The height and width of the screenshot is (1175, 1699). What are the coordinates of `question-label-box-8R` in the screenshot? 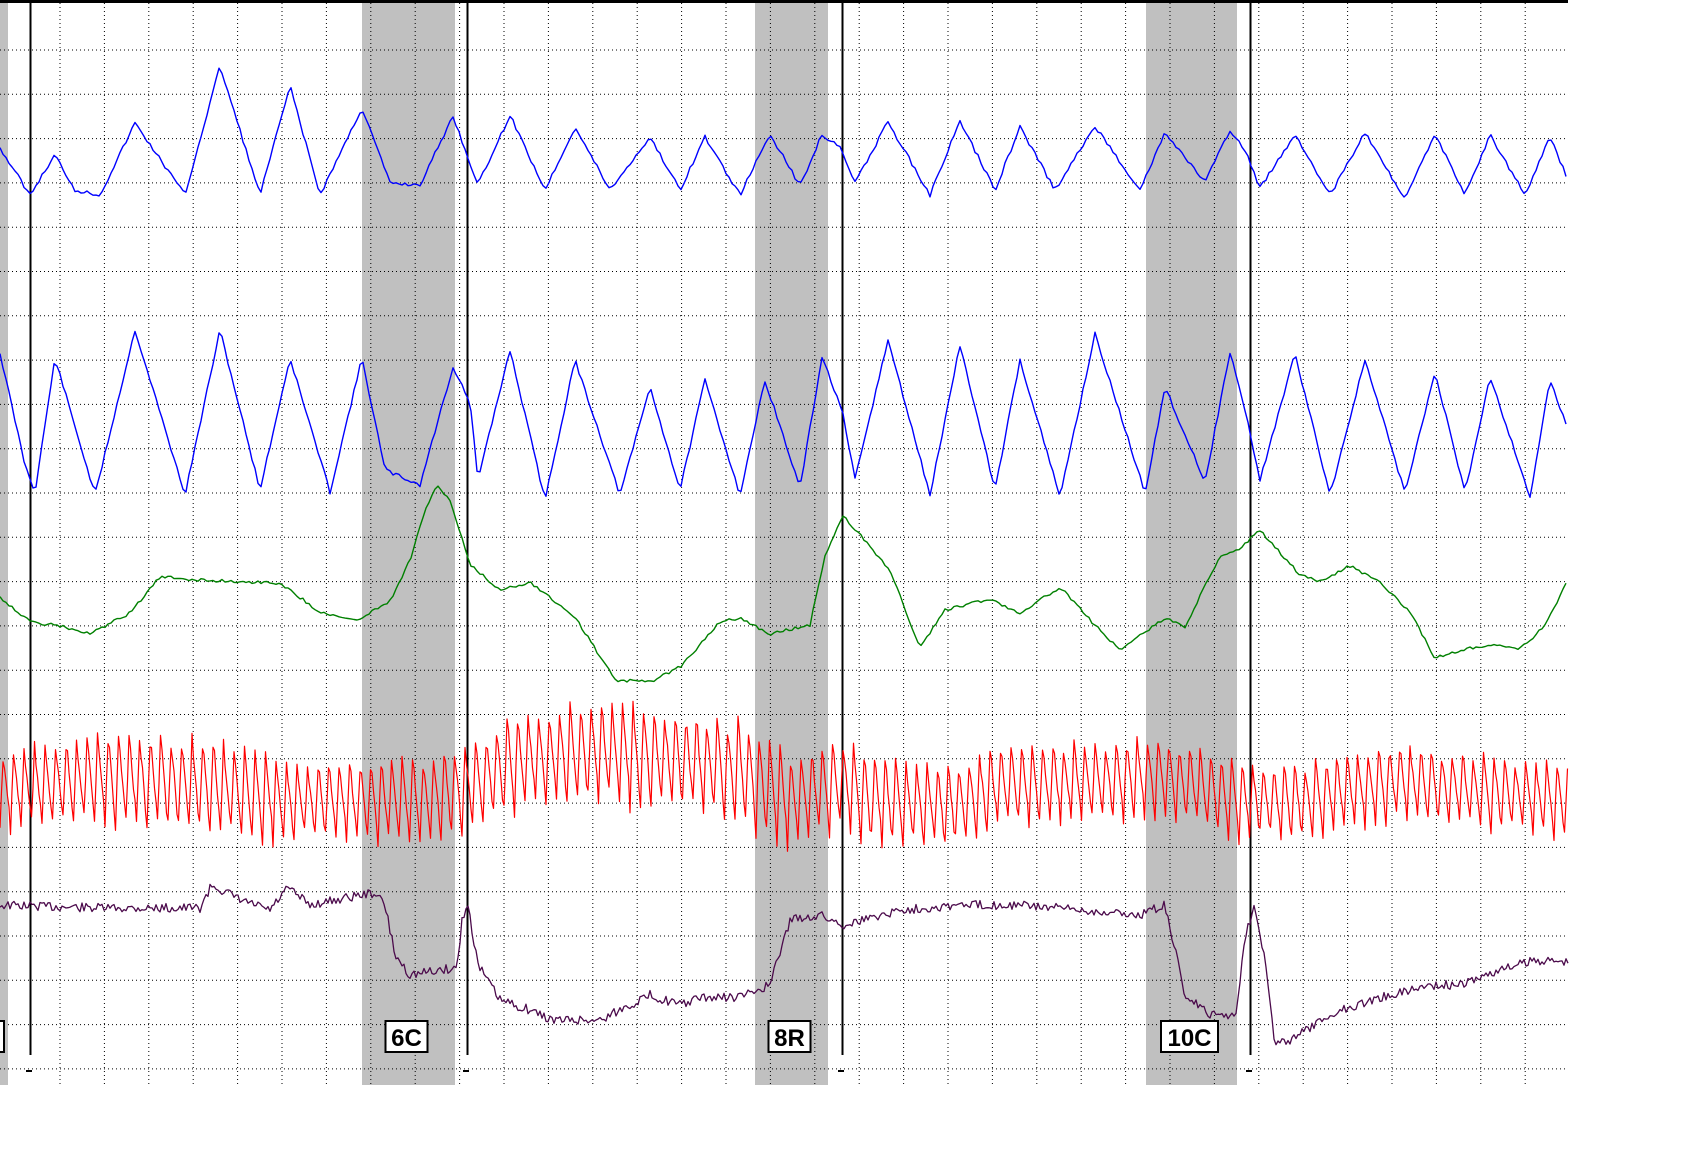 It's located at (789, 1036).